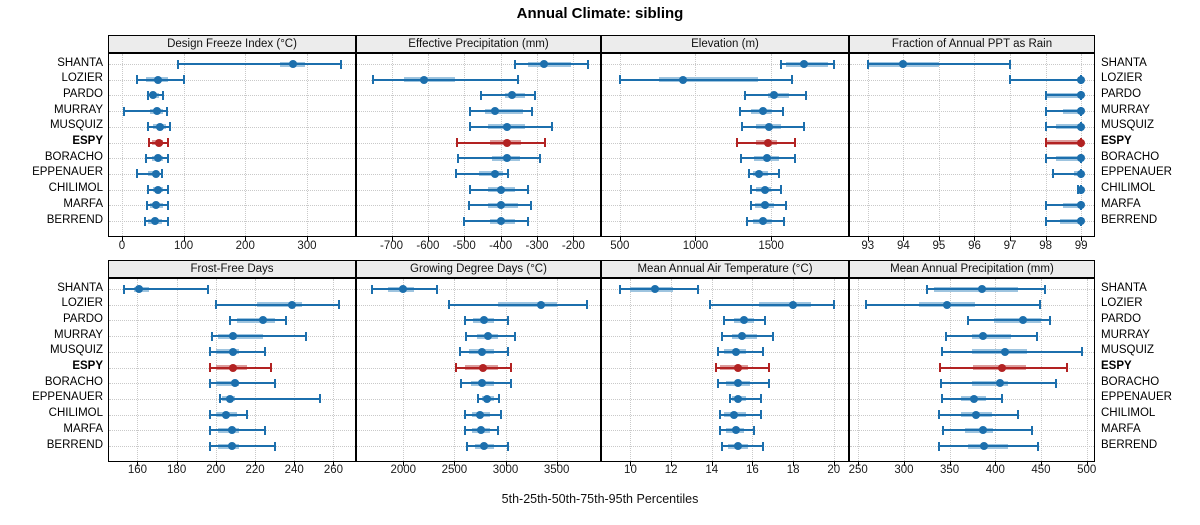 The image size is (1200, 525). I want to click on interval-median-espy, so click(158, 142).